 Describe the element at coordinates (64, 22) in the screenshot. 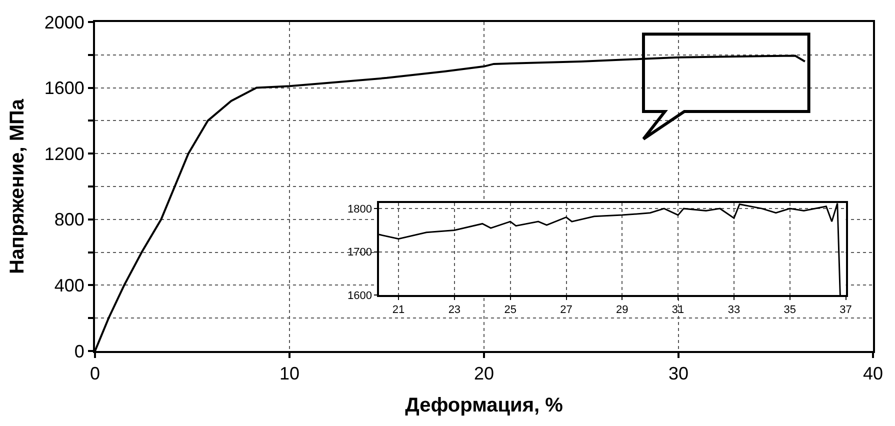

I see `y-tick-label: 2000` at that location.